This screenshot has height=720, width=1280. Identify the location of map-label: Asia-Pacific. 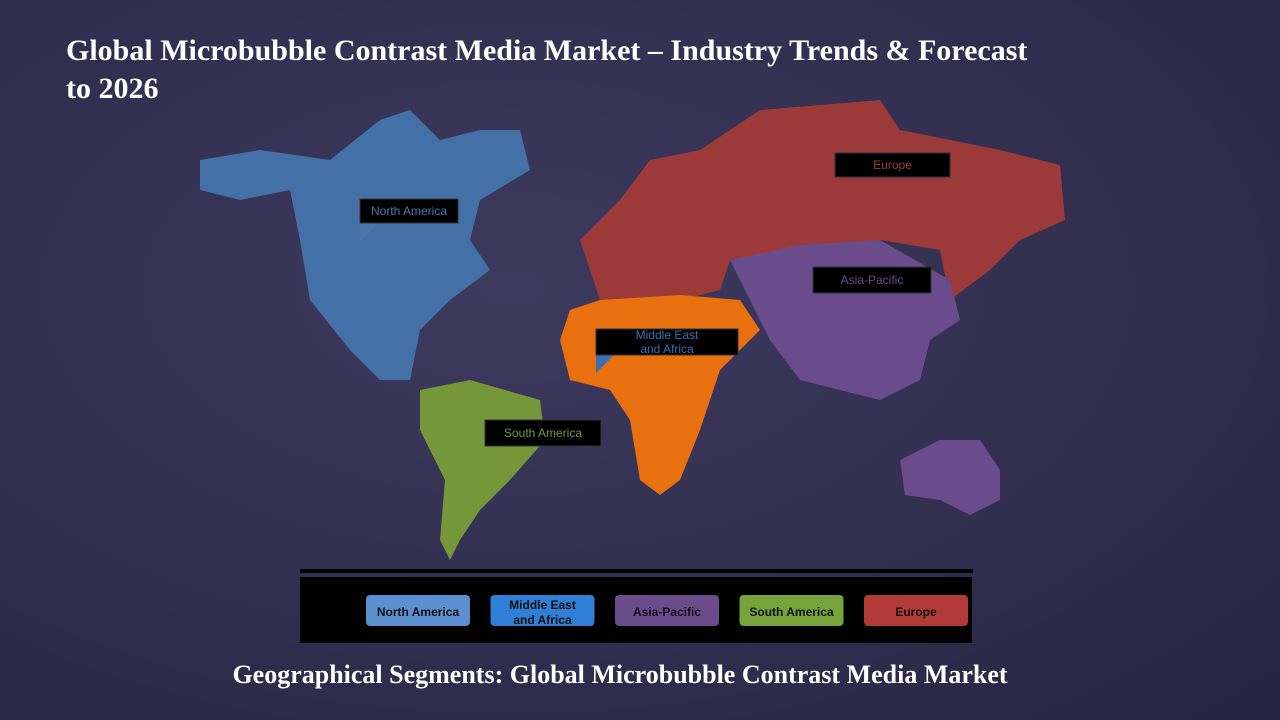
(872, 280).